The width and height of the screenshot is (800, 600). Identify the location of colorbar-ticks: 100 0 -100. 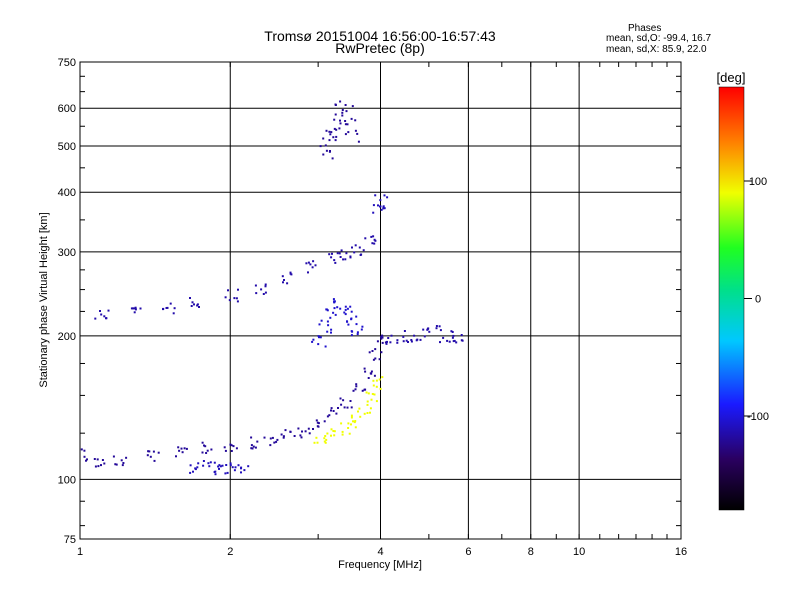
(756, 299).